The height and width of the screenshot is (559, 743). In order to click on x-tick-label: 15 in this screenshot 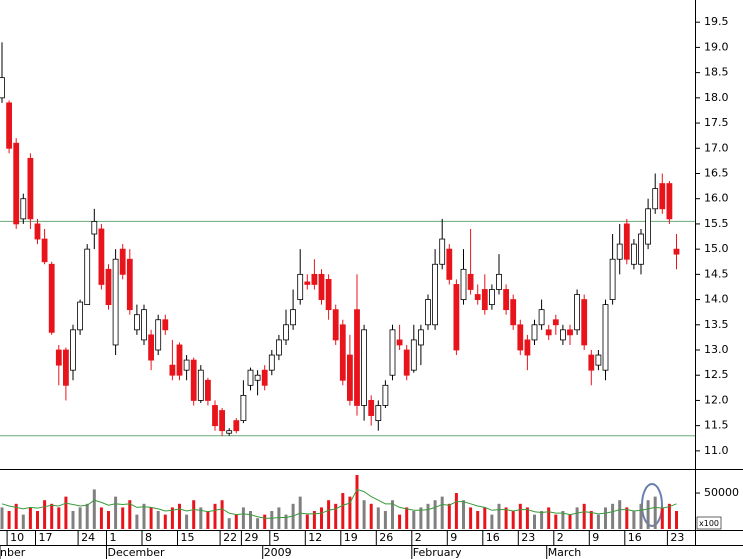, I will do `click(188, 537)`.